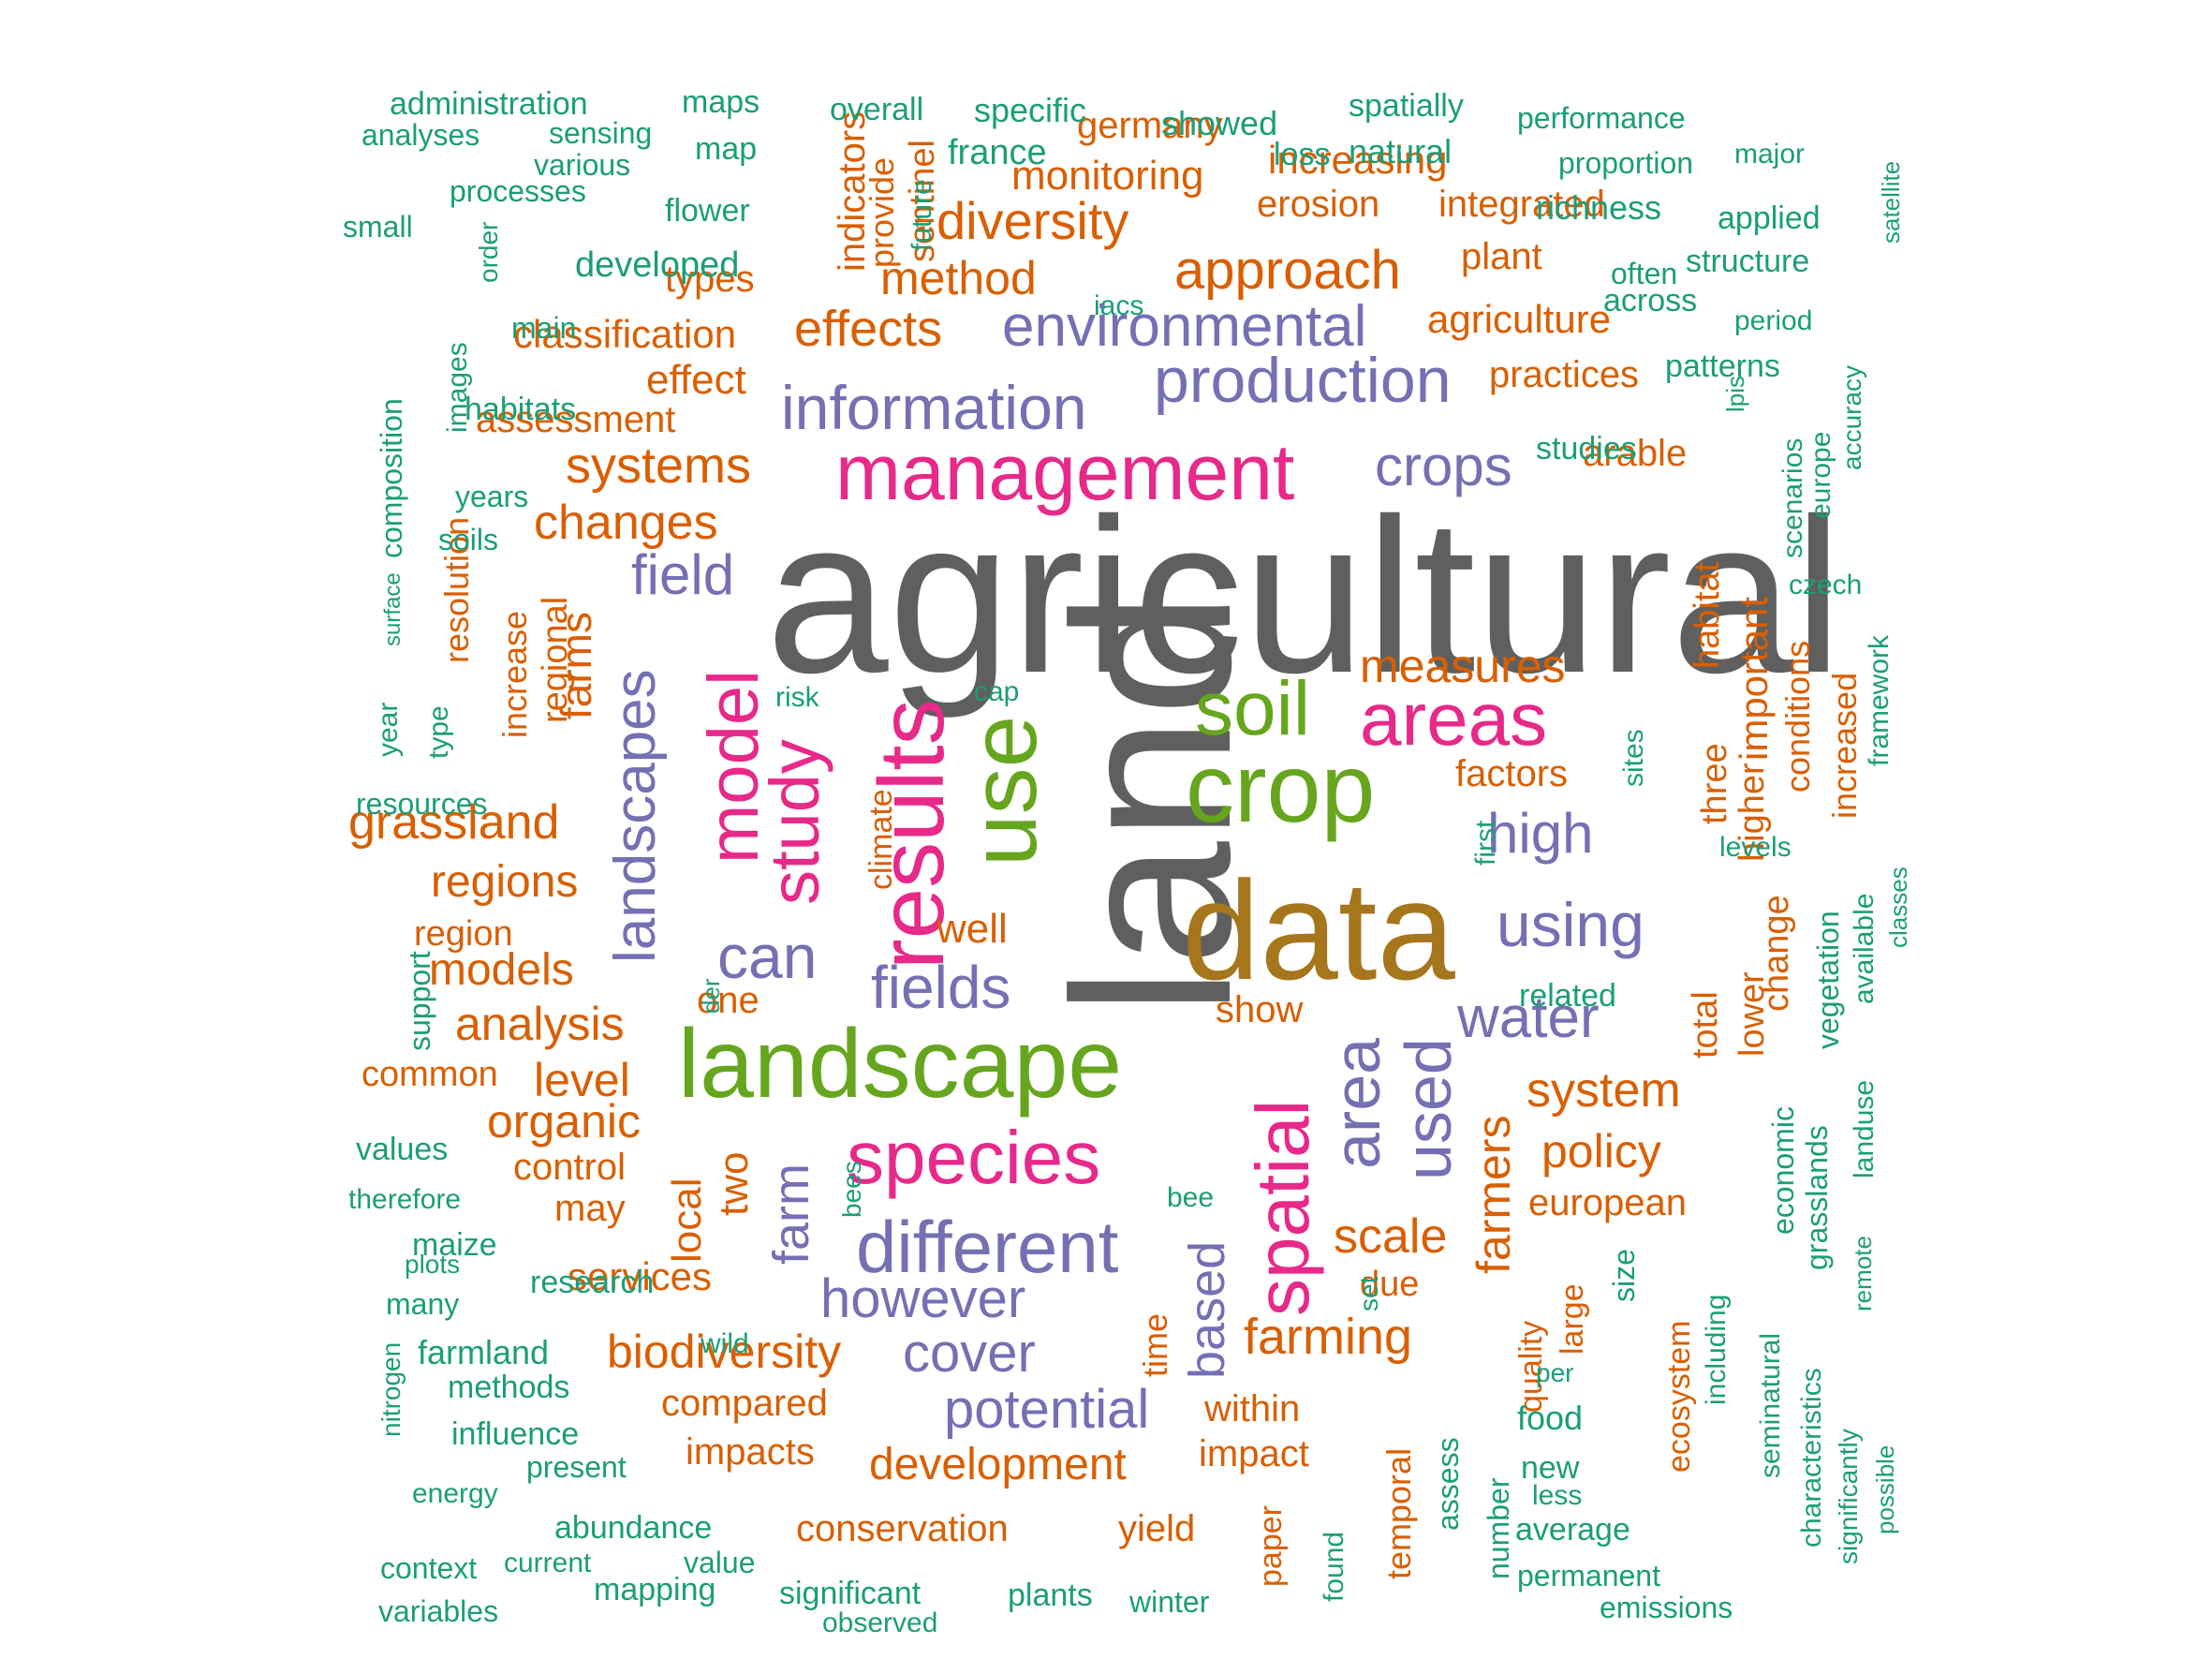 This screenshot has width=2212, height=1659. Describe the element at coordinates (1528, 1018) in the screenshot. I see `word: water` at that location.